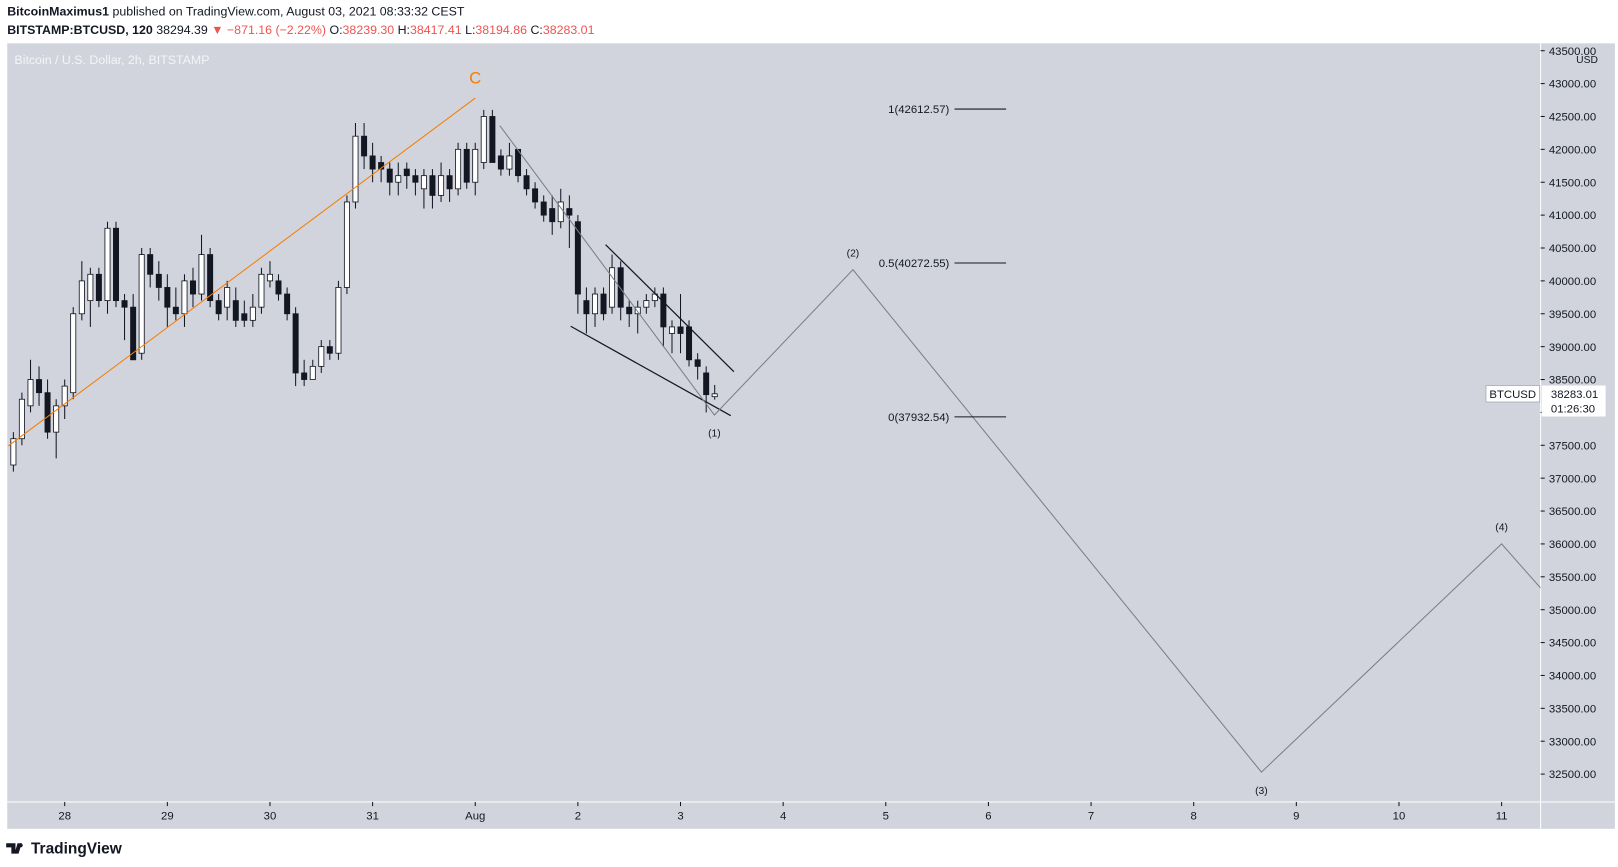  Describe the element at coordinates (1572, 249) in the screenshot. I see `y-tick-label: 40500.00` at that location.